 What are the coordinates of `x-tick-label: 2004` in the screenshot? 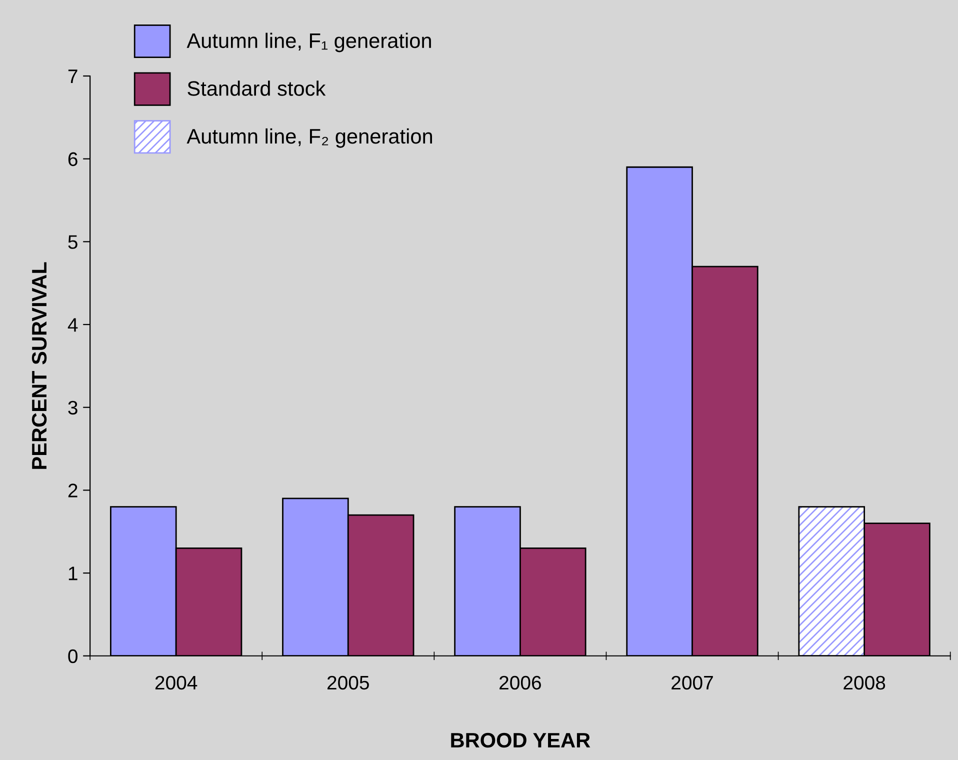 It's located at (176, 683).